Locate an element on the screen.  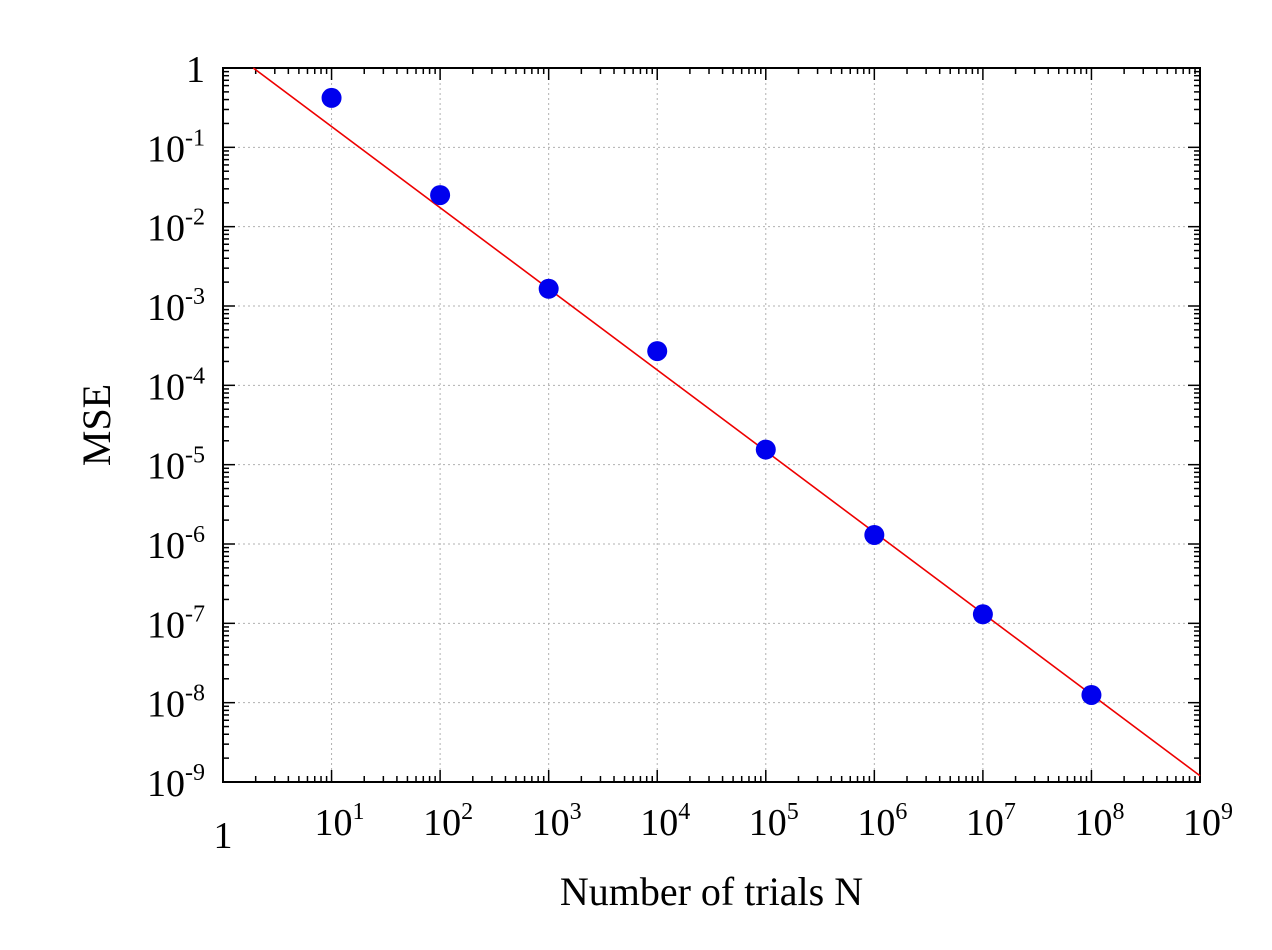
x-tick-label: 1 is located at coordinates (223, 836).